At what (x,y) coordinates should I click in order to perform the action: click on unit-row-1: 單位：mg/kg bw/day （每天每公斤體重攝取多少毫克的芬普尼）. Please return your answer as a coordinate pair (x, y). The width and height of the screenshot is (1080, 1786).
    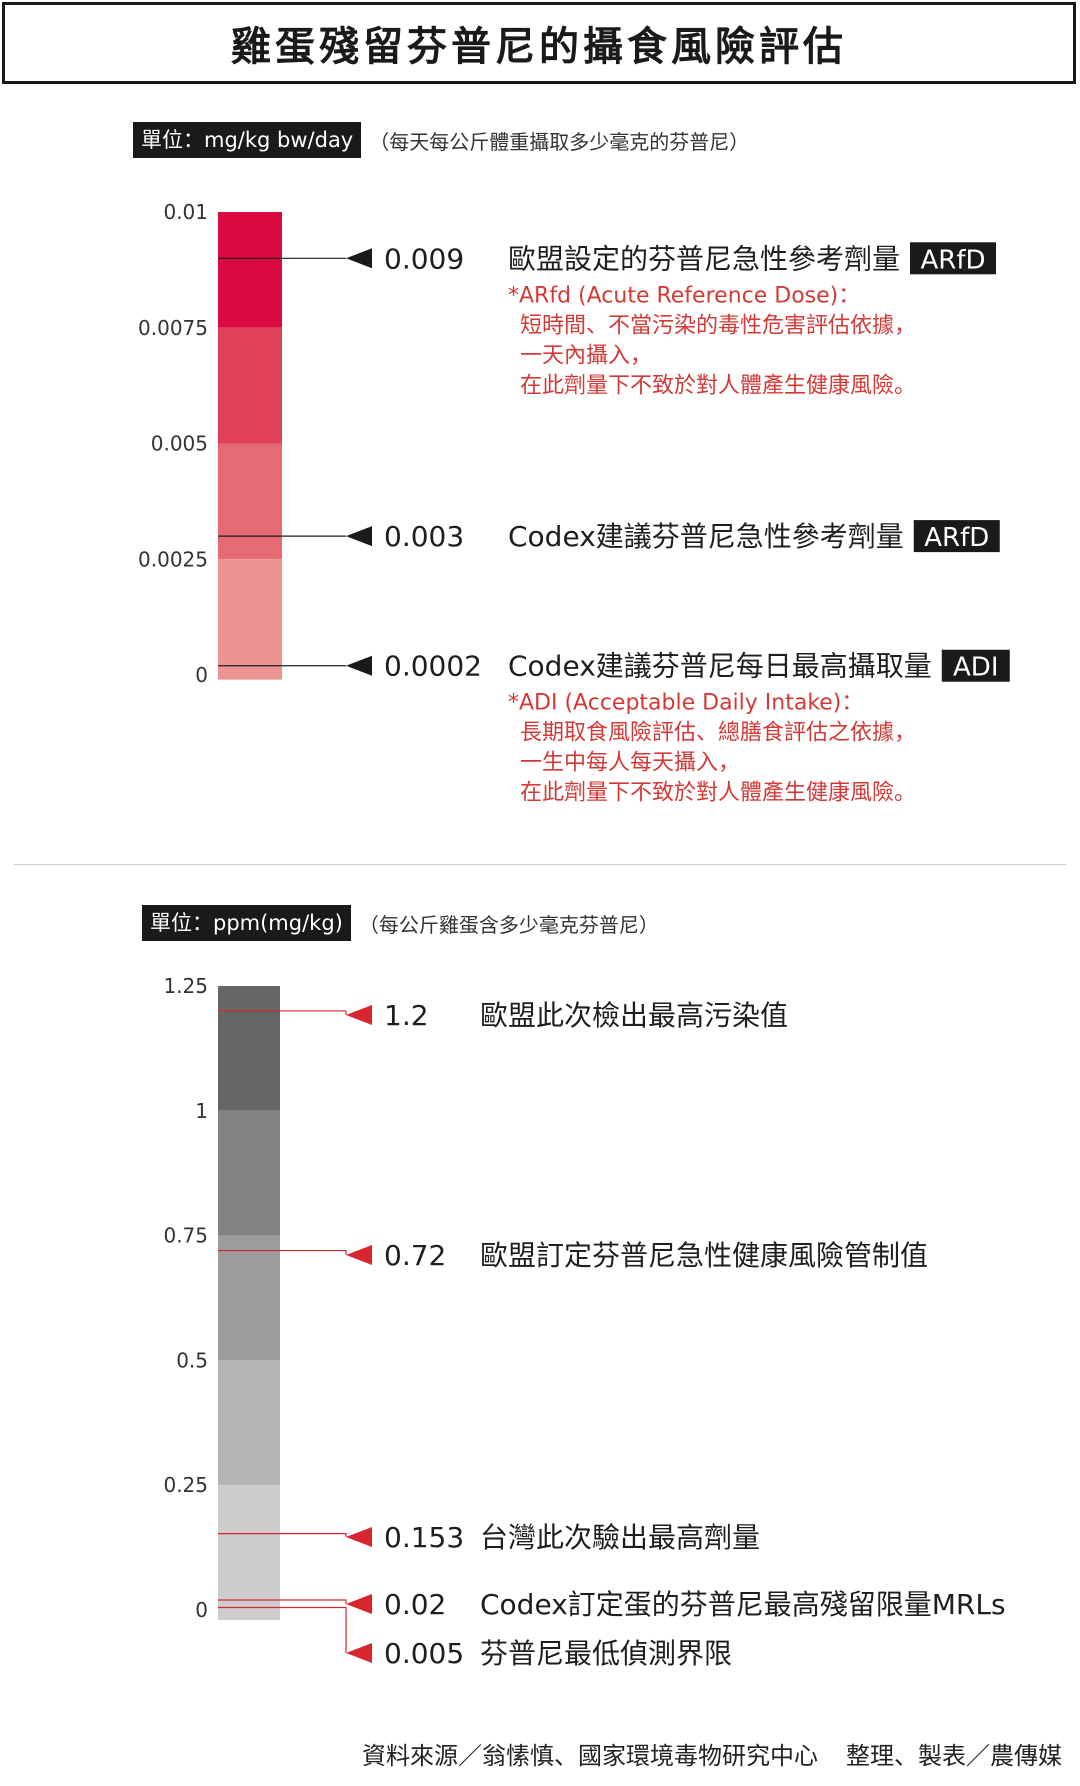
    Looking at the image, I should click on (441, 140).